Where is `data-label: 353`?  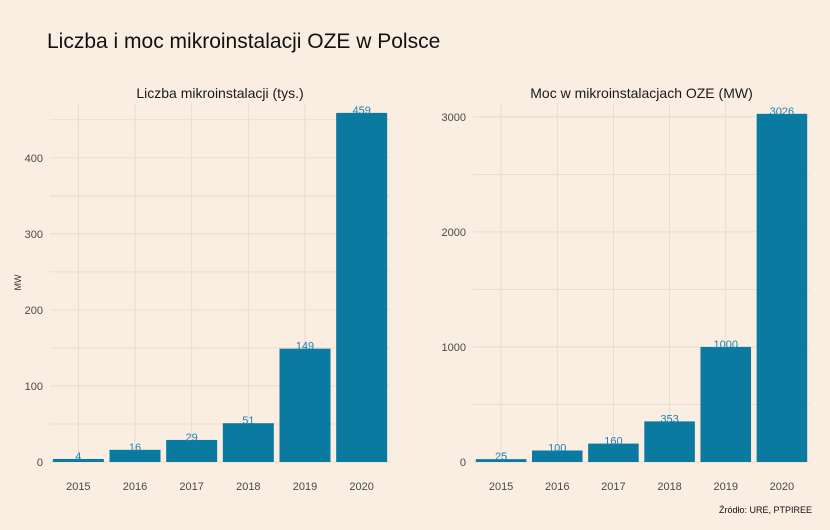
data-label: 353 is located at coordinates (669, 419).